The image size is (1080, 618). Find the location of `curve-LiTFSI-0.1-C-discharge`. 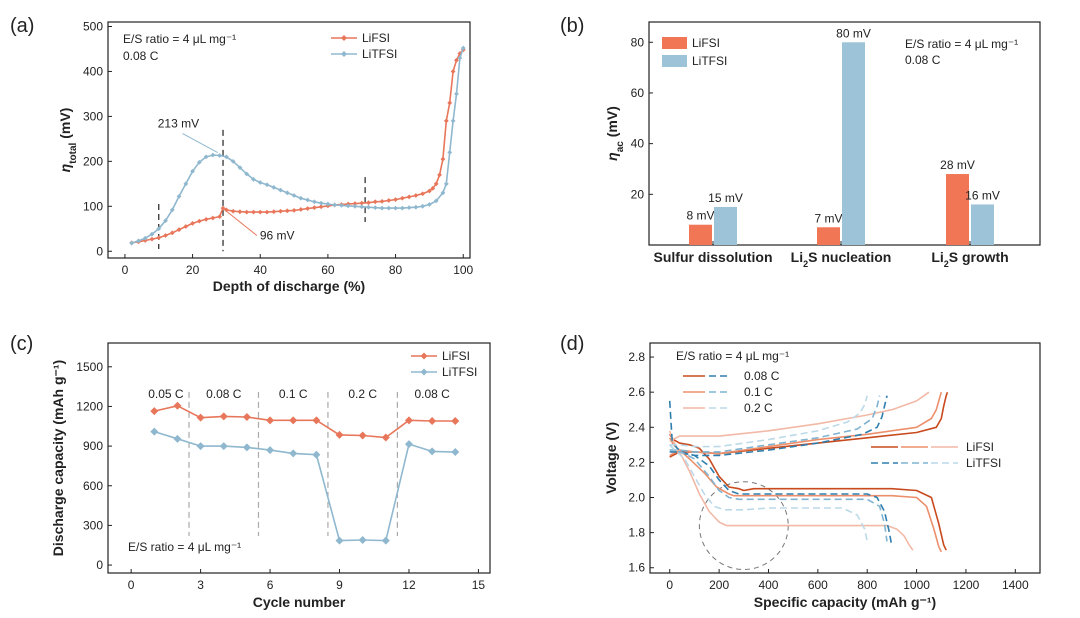

curve-LiTFSI-0.1-C-discharge is located at coordinates (778, 493).